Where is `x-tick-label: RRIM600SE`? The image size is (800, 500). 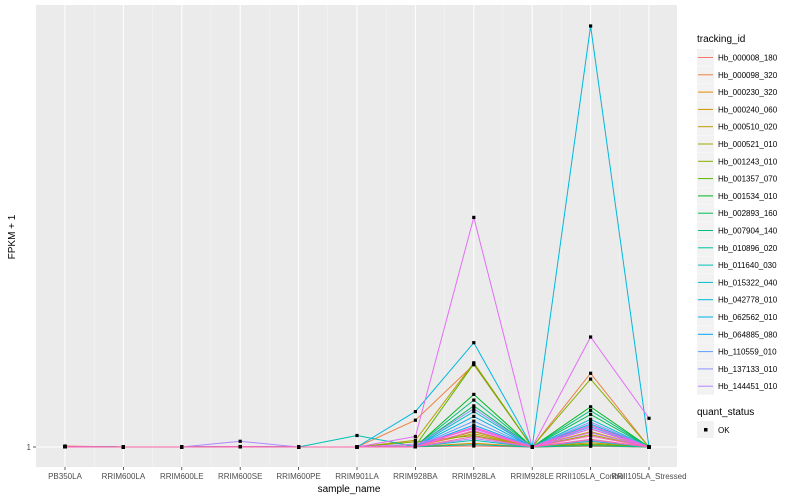 x-tick-label: RRIM600SE is located at coordinates (240, 476).